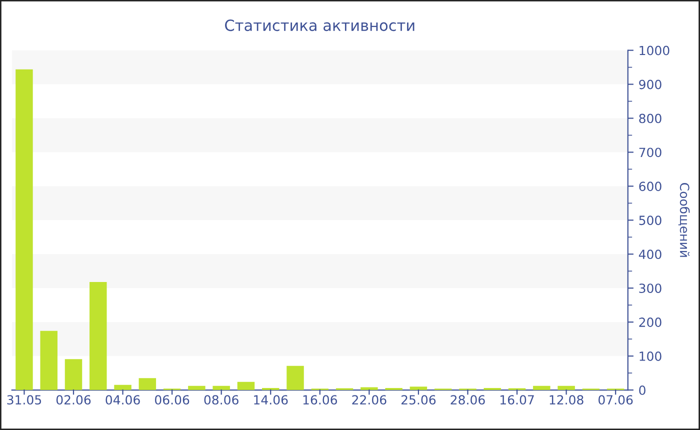  Describe the element at coordinates (650, 119) in the screenshot. I see `y-tick-label: 800` at that location.